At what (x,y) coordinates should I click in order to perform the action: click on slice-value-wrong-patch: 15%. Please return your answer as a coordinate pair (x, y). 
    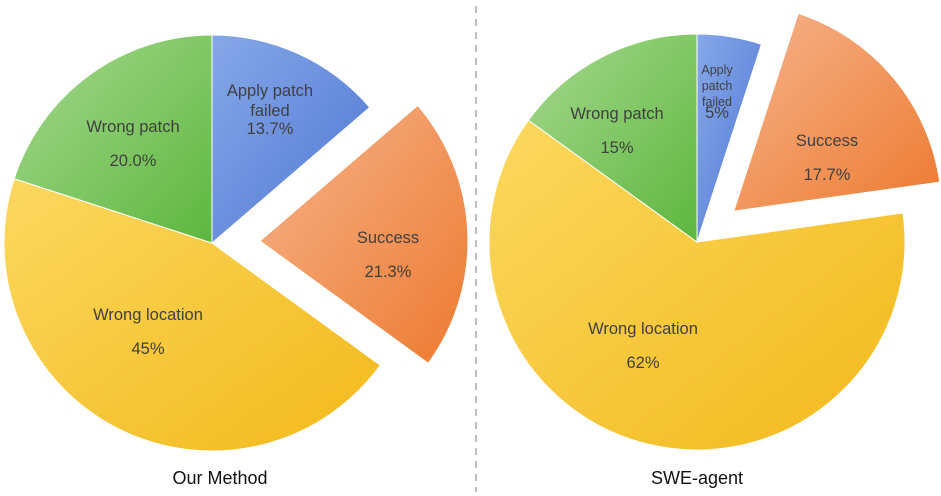
    Looking at the image, I should click on (616, 148).